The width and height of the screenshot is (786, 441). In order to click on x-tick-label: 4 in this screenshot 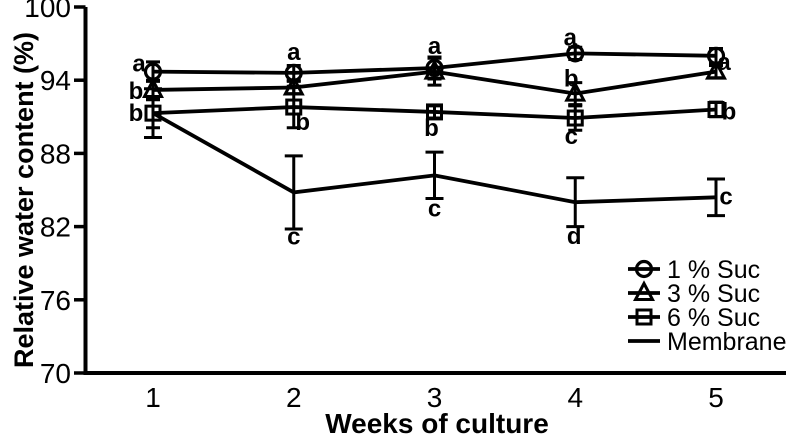, I will do `click(575, 397)`.